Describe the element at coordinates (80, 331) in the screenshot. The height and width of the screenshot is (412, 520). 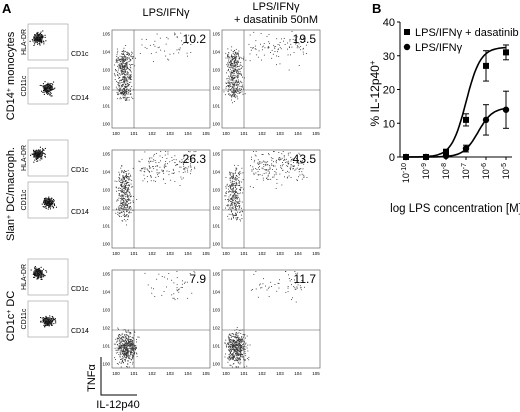
I see `gate-x-label: CD14` at that location.